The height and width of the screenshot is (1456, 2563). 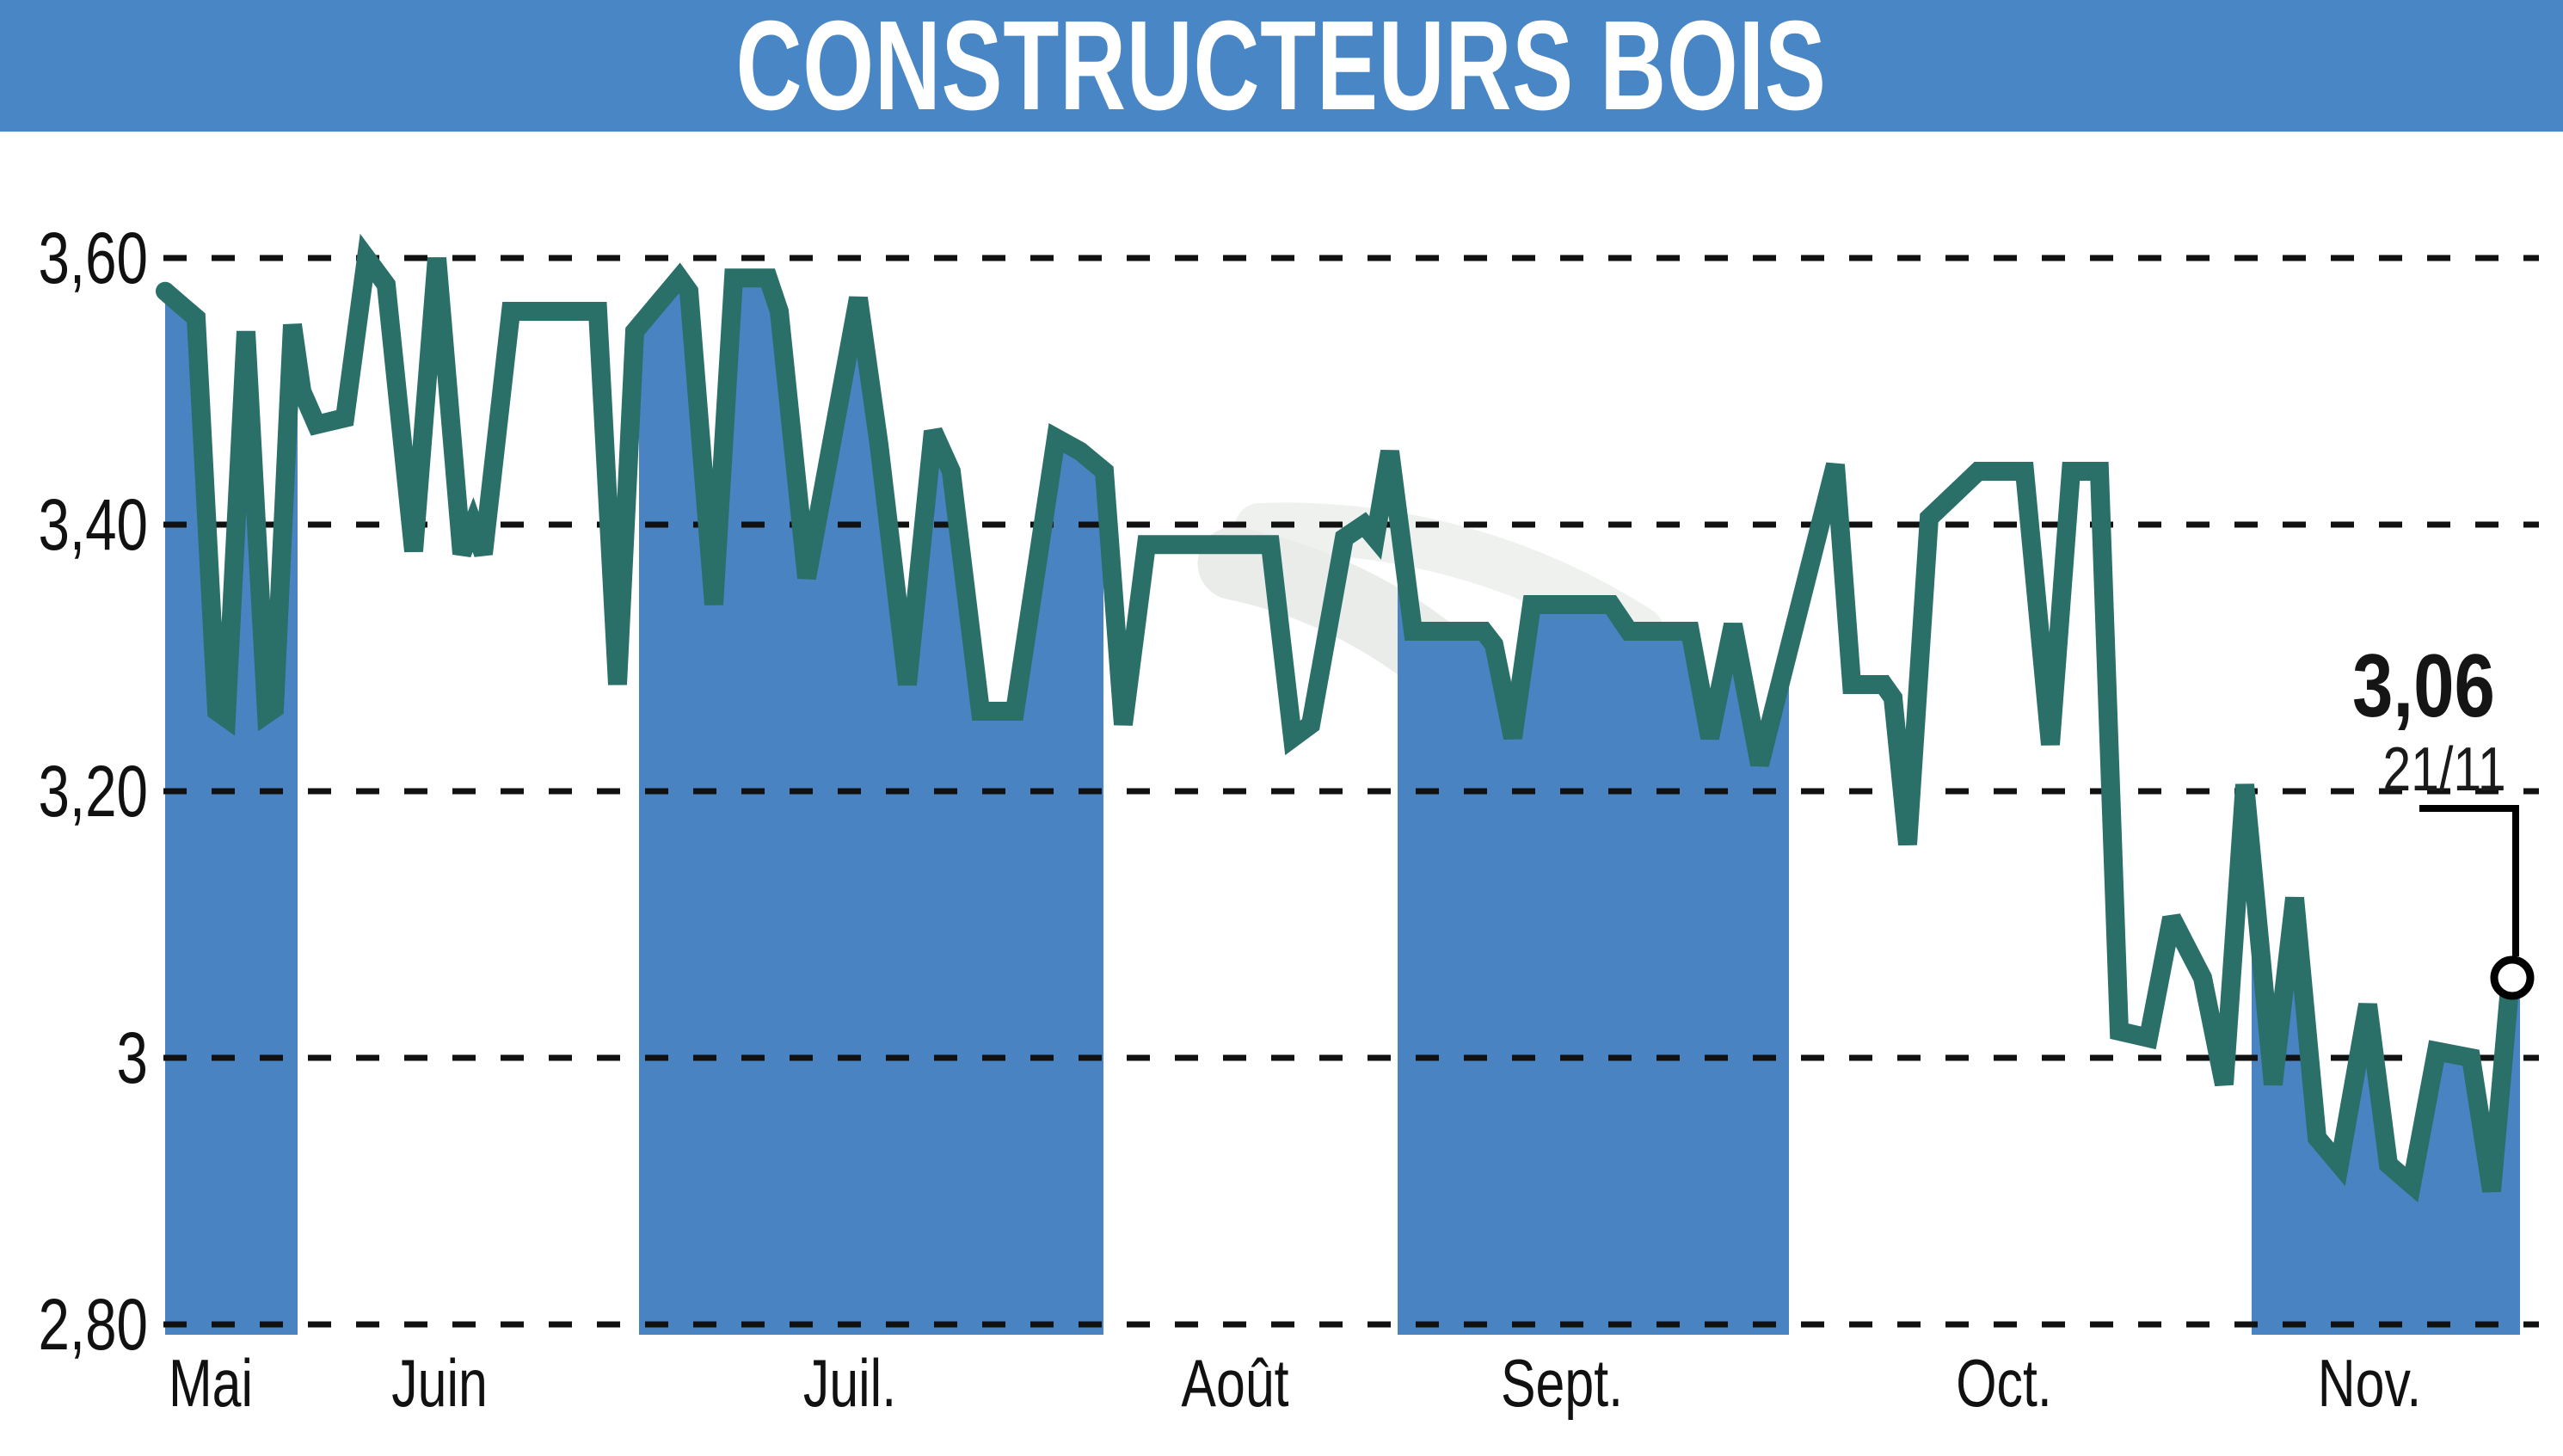 I want to click on y-axis-label: 2,80, so click(x=93, y=1325).